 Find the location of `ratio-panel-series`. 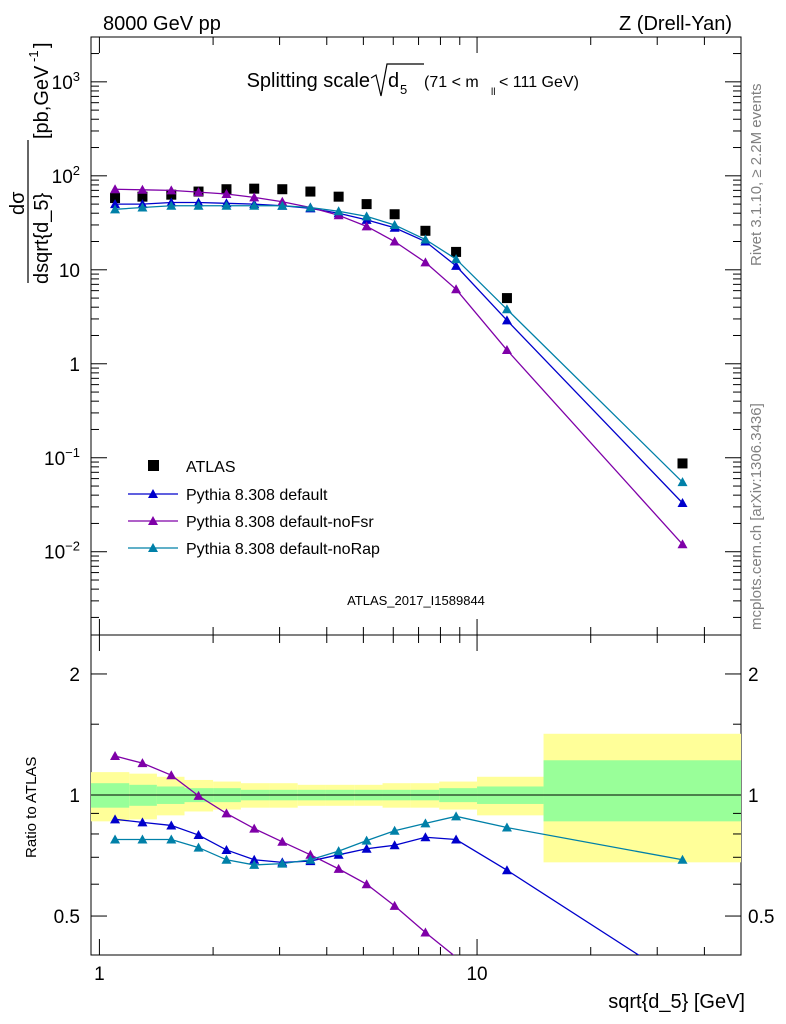

ratio-panel-series is located at coordinates (399, 853).